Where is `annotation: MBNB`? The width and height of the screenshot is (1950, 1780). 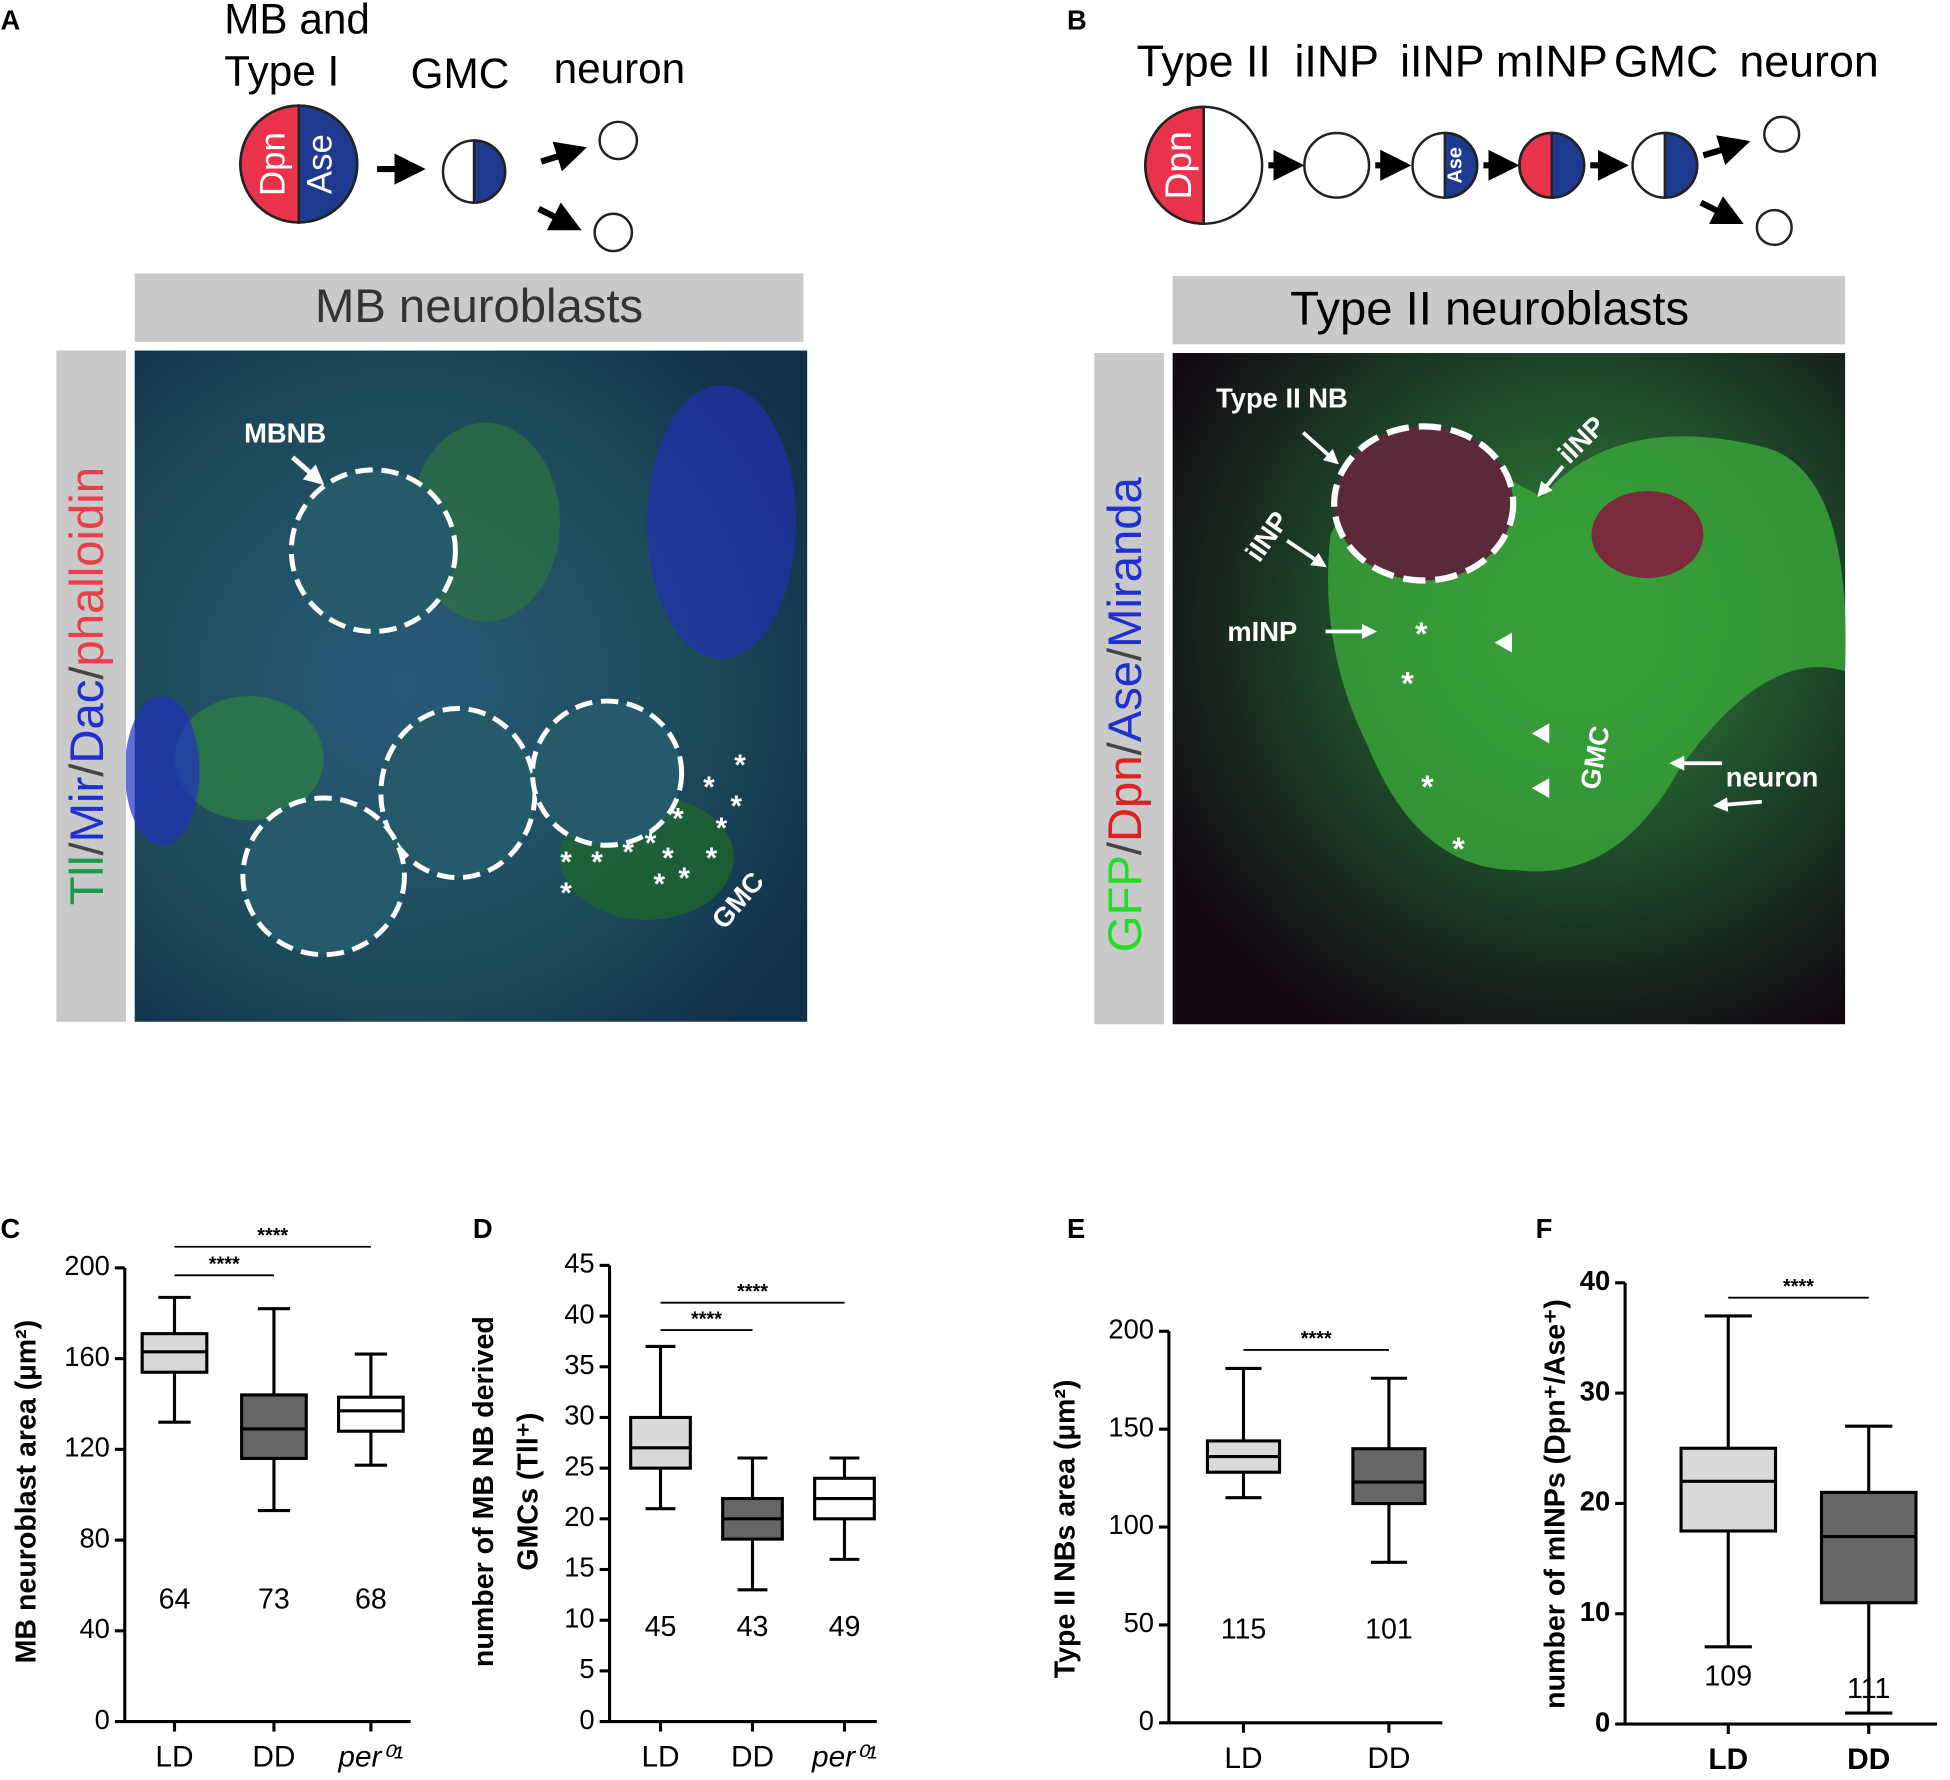
annotation: MBNB is located at coordinates (285, 432).